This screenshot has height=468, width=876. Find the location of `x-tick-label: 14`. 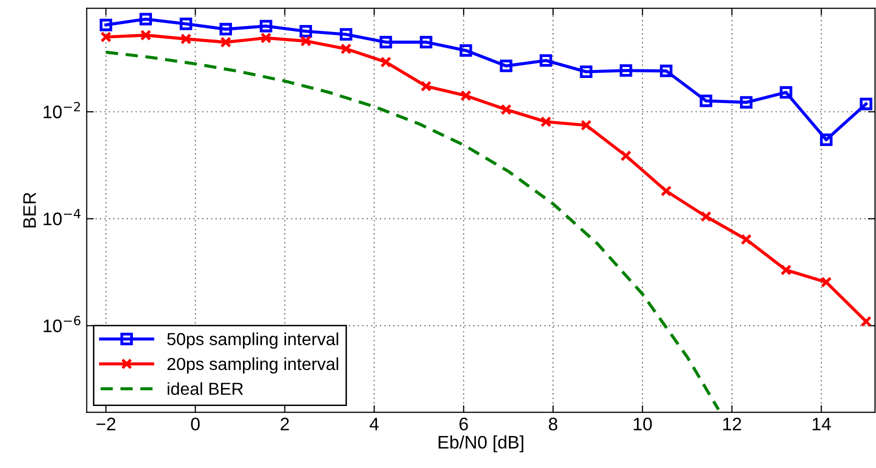

x-tick-label: 14 is located at coordinates (821, 424).